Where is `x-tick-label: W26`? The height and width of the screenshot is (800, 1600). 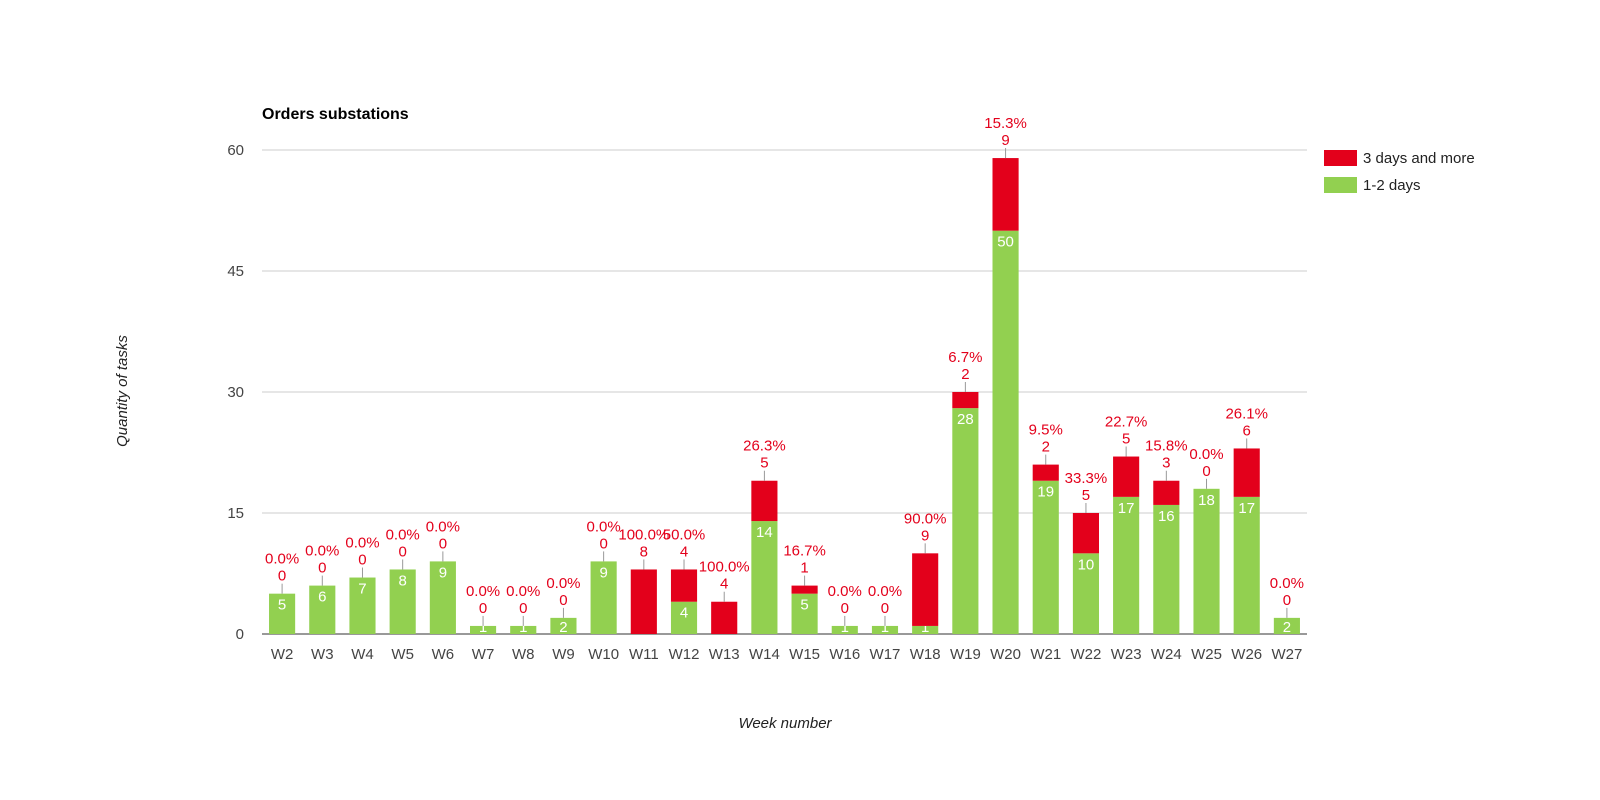 x-tick-label: W26 is located at coordinates (1246, 654).